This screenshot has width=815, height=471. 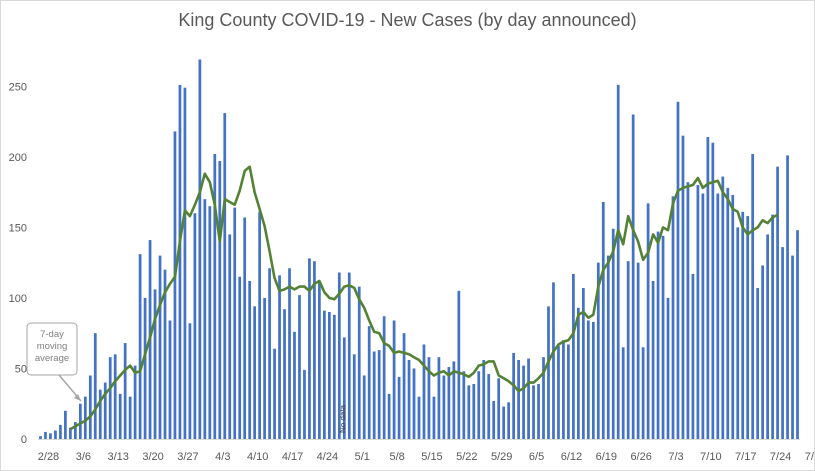 I want to click on x-tick-label: 7/31, so click(x=809, y=457).